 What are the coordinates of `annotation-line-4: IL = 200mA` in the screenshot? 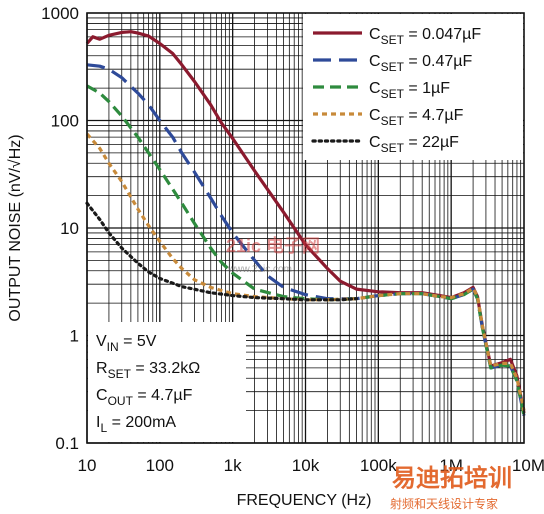 It's located at (136, 424).